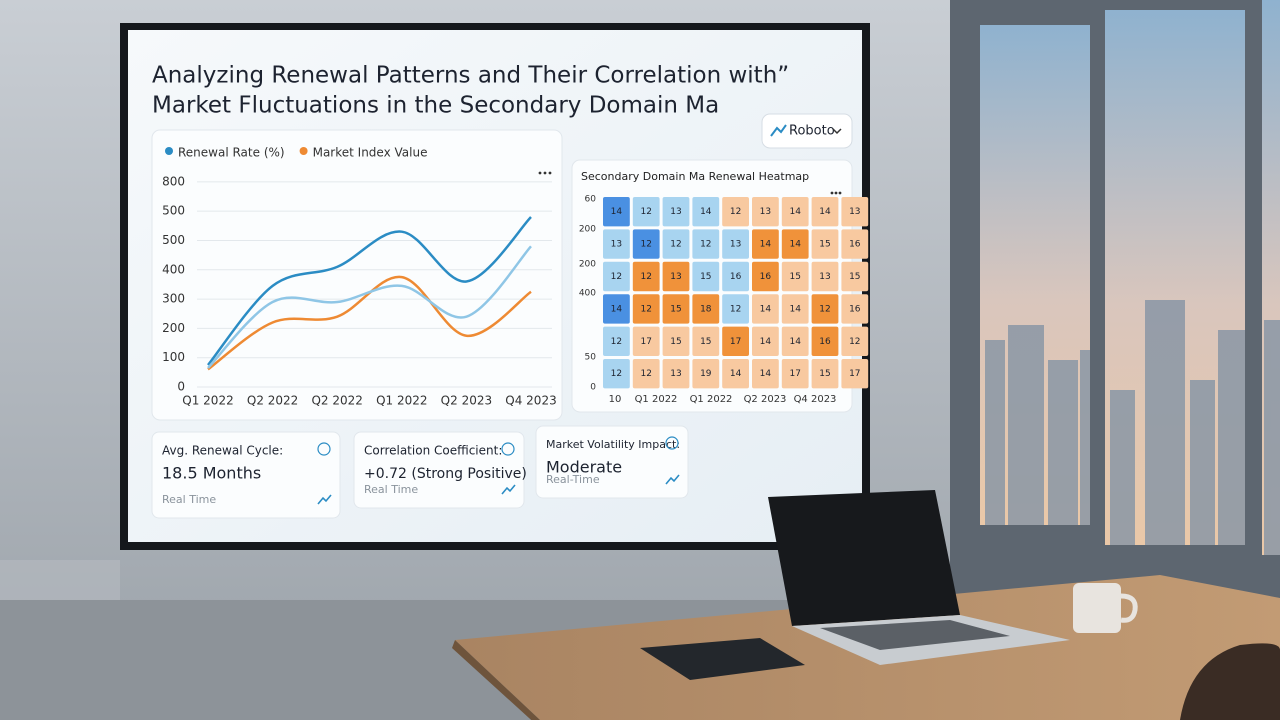 The width and height of the screenshot is (1280, 720). What do you see at coordinates (231, 153) in the screenshot?
I see `legend-label: Renewal Rate (%)` at bounding box center [231, 153].